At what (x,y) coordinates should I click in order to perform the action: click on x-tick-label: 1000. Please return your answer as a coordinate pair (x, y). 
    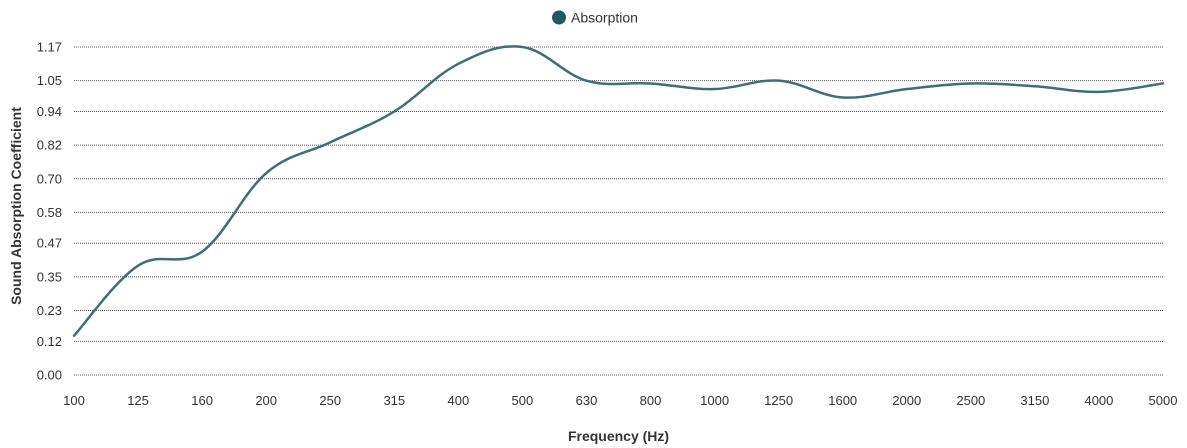
    Looking at the image, I should click on (714, 400).